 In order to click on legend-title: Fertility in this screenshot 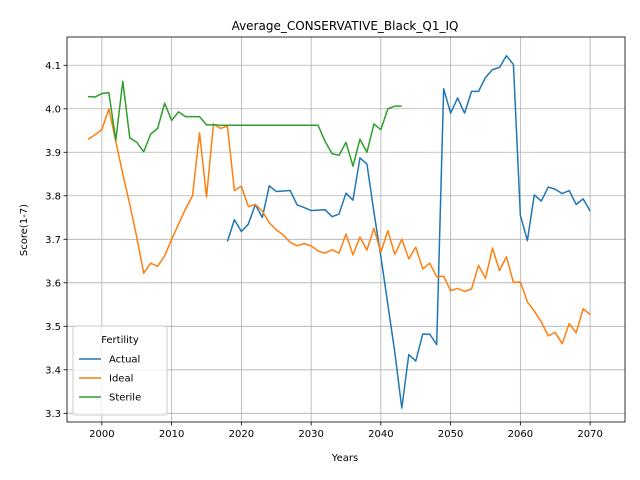, I will do `click(120, 340)`.